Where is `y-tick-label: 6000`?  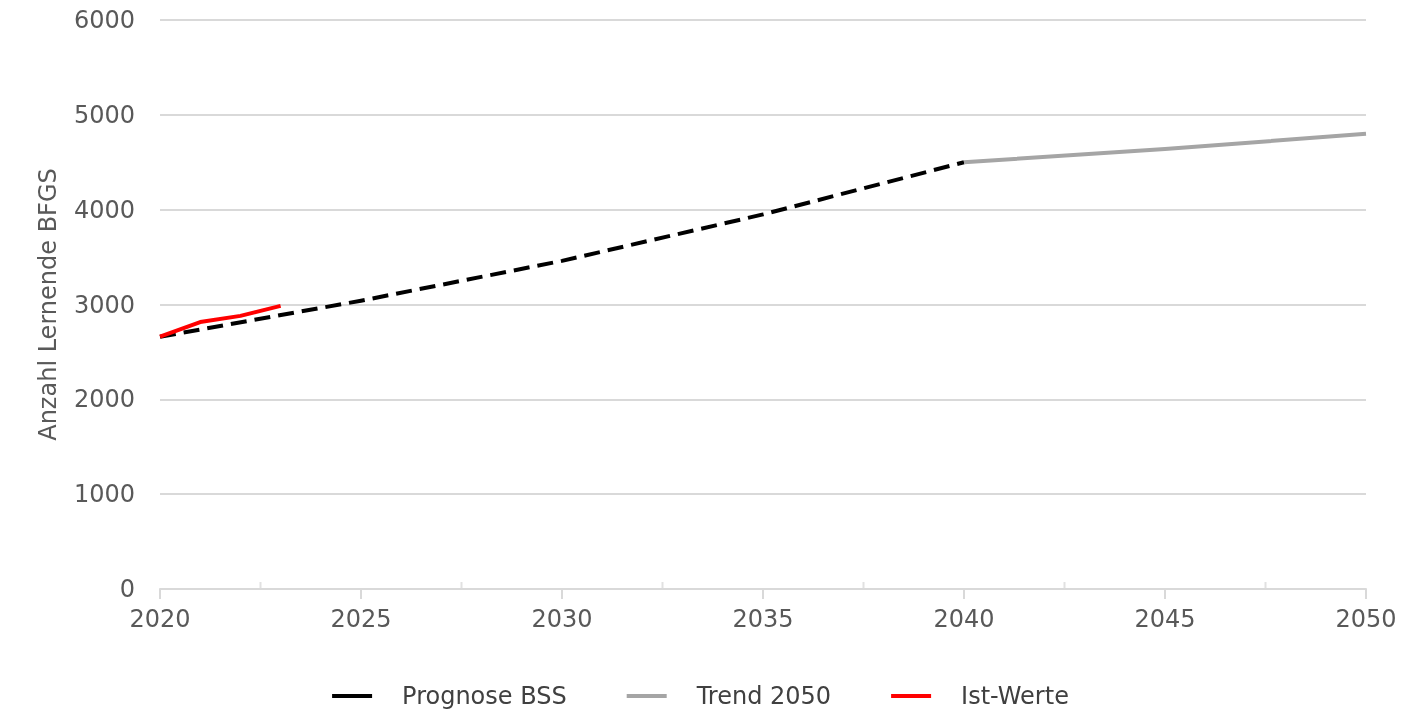 y-tick-label: 6000 is located at coordinates (104, 20).